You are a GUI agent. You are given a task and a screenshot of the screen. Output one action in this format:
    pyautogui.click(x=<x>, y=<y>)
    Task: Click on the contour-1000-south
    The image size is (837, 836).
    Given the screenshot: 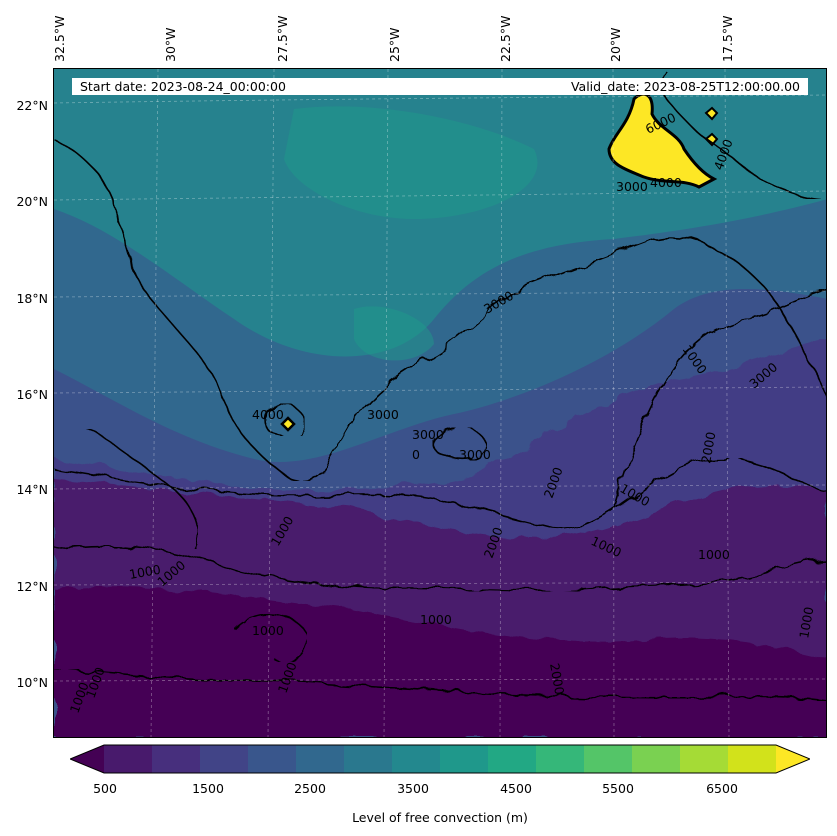 What is the action you would take?
    pyautogui.click(x=440, y=685)
    